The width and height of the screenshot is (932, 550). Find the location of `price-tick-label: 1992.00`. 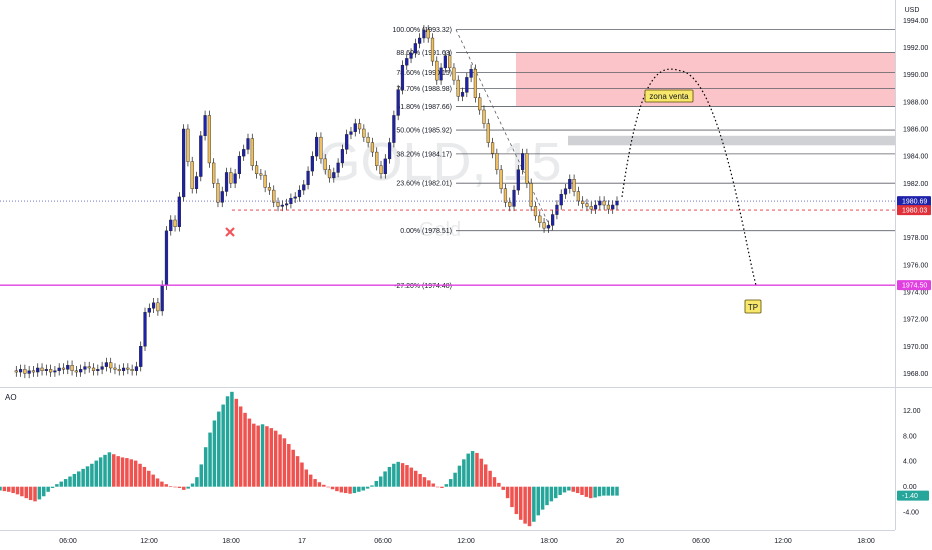

price-tick-label: 1992.00 is located at coordinates (915, 48).